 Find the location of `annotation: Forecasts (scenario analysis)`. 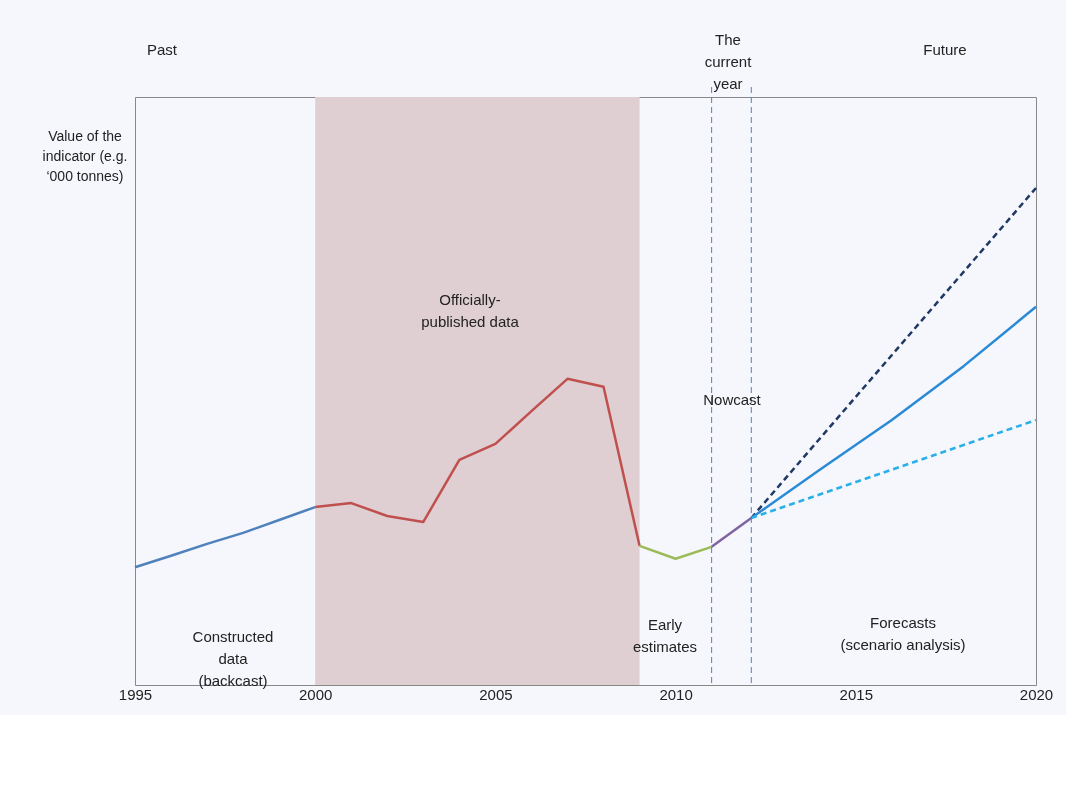

annotation: Forecasts (scenario analysis) is located at coordinates (903, 633).